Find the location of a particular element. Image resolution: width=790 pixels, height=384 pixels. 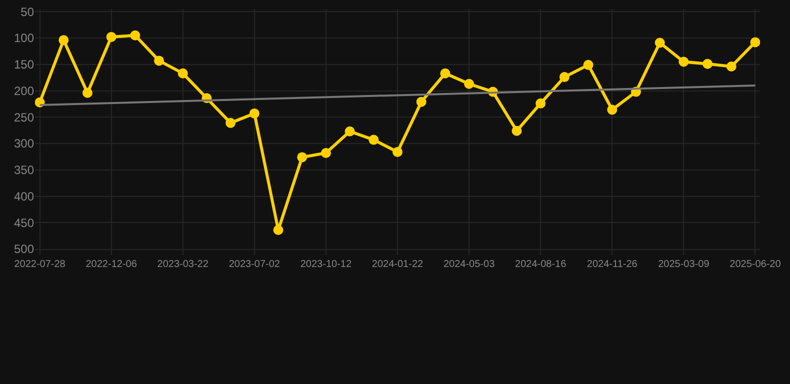

x-tick-label: 2023-07-02 is located at coordinates (254, 264).